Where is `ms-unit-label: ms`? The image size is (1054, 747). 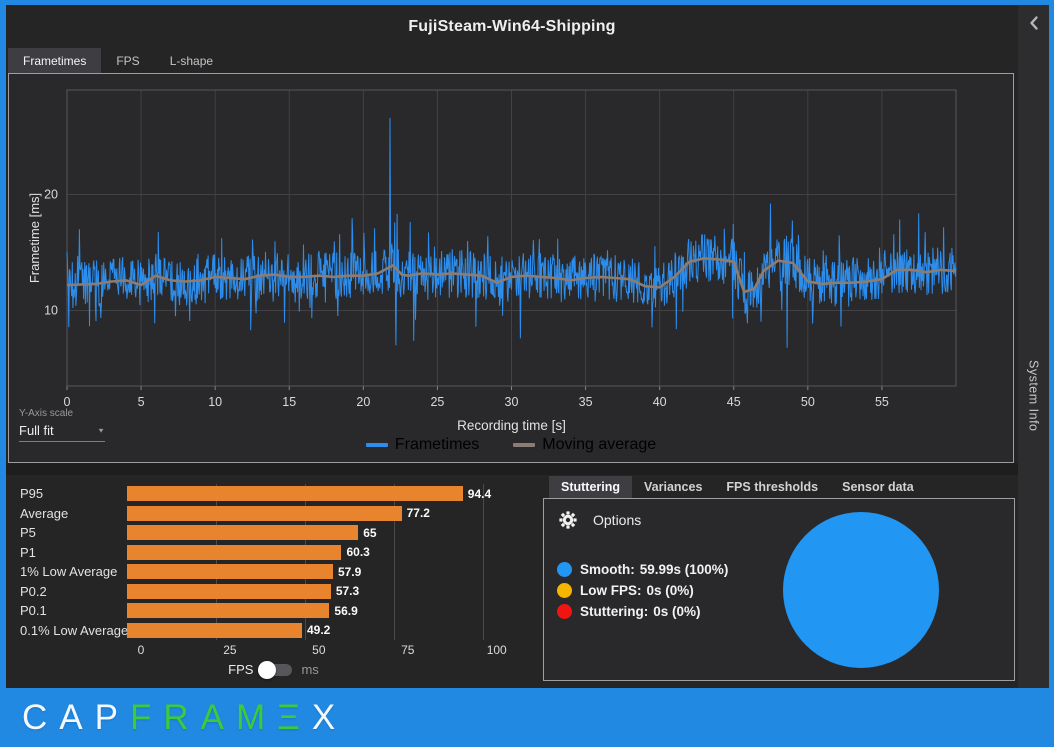 ms-unit-label: ms is located at coordinates (310, 669).